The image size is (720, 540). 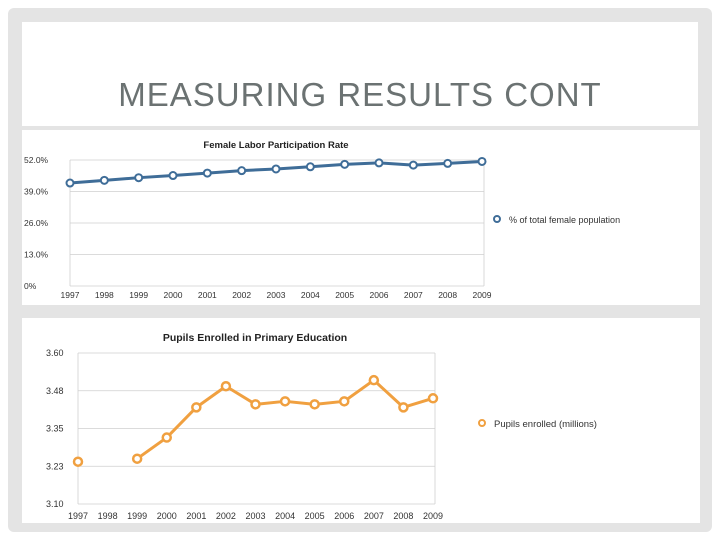 What do you see at coordinates (564, 220) in the screenshot?
I see `chart-1-legend-label: % of total female population` at bounding box center [564, 220].